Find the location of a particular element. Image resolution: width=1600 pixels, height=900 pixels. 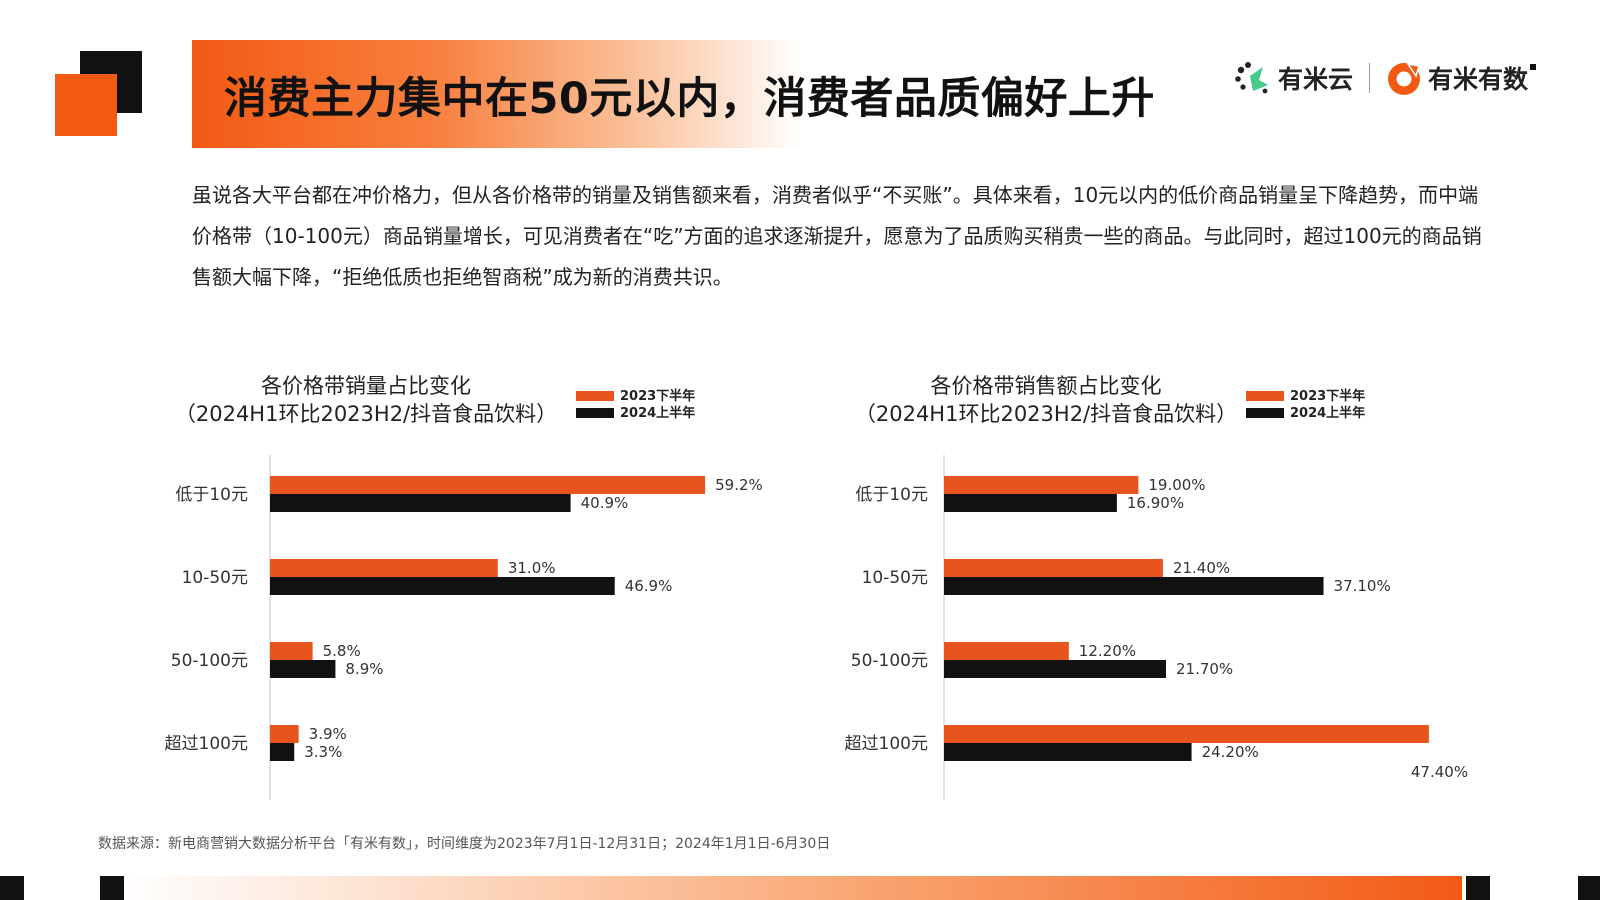

data-label: 21.40% is located at coordinates (1201, 568).